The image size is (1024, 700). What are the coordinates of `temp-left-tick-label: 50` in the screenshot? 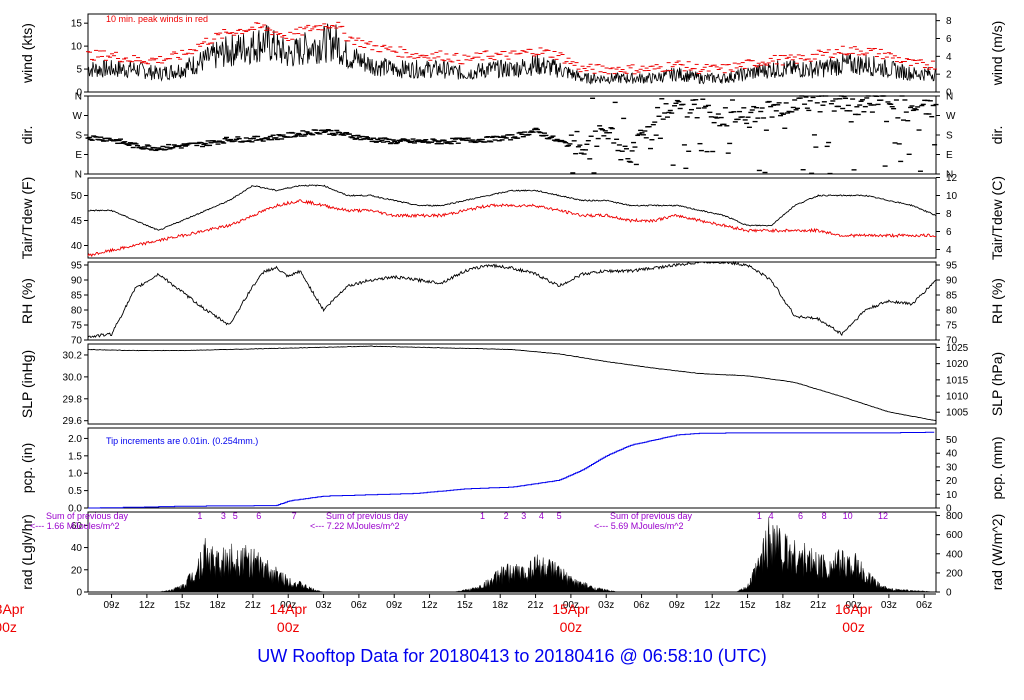 It's located at (77, 196).